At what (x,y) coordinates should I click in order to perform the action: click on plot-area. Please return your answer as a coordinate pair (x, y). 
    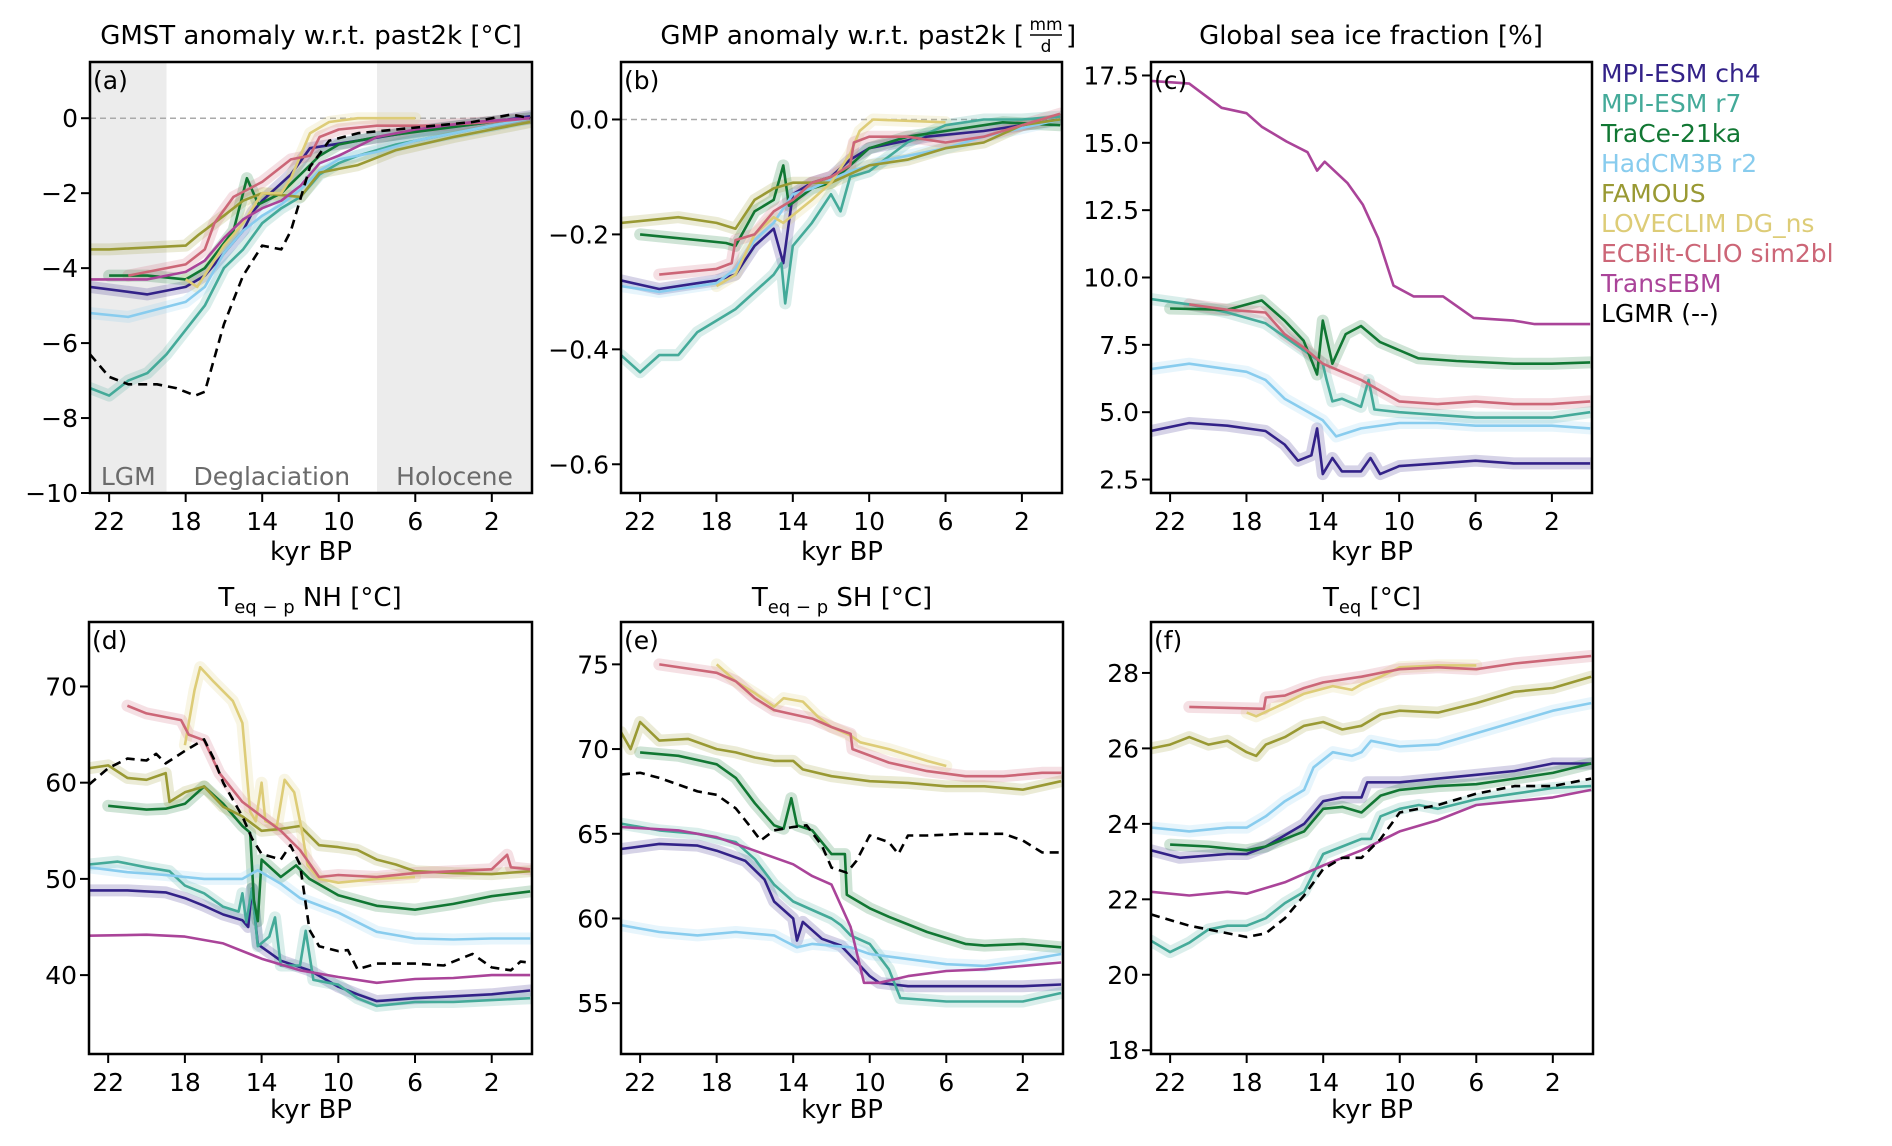
    Looking at the image, I should click on (842, 833).